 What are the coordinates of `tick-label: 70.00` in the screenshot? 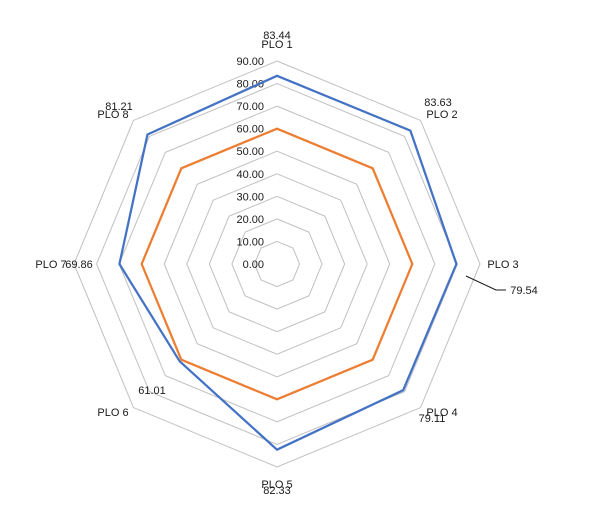 It's located at (250, 107).